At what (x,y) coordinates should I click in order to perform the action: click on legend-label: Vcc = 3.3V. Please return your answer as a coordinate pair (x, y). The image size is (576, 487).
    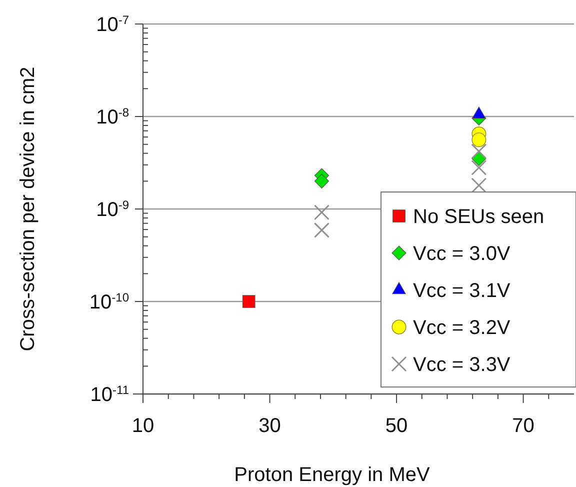
    Looking at the image, I should click on (462, 365).